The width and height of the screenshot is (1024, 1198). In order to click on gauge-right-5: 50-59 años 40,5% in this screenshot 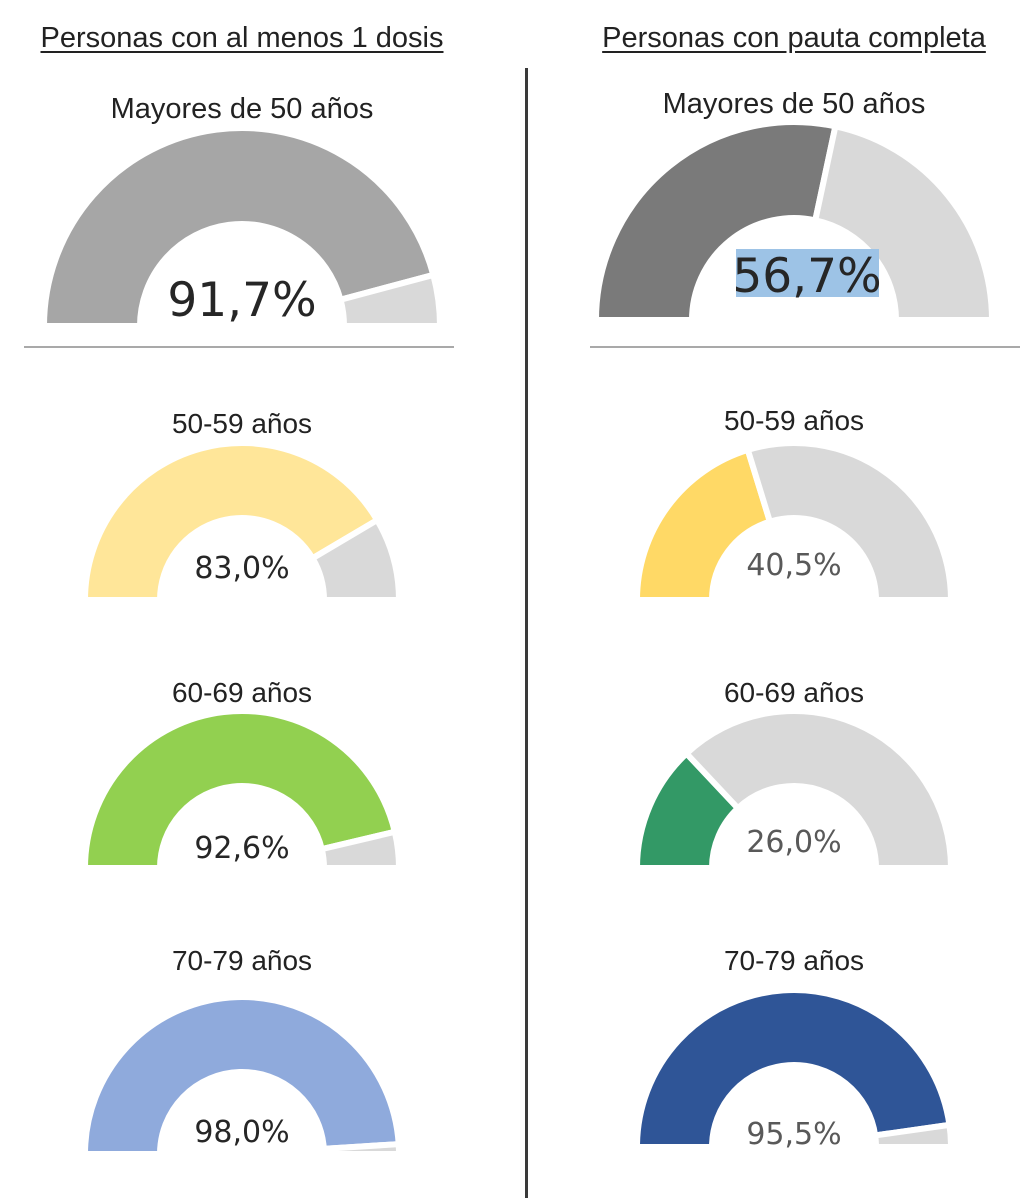, I will do `click(794, 504)`.